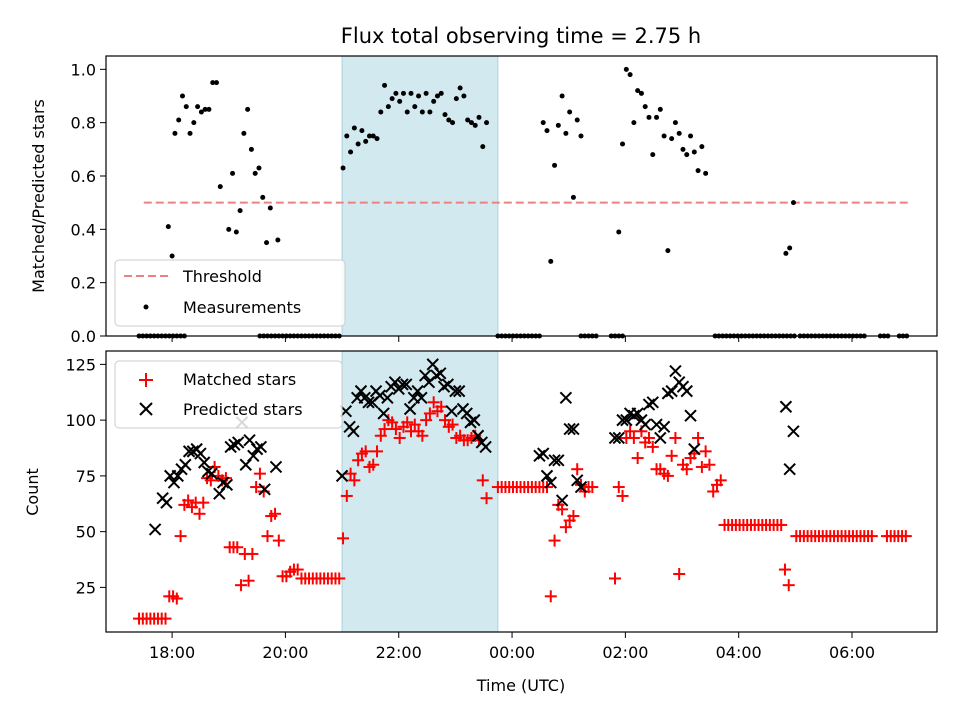 Image resolution: width=960 pixels, height=720 pixels. What do you see at coordinates (520, 685) in the screenshot?
I see `x-axis-label: Time (UTC)` at bounding box center [520, 685].